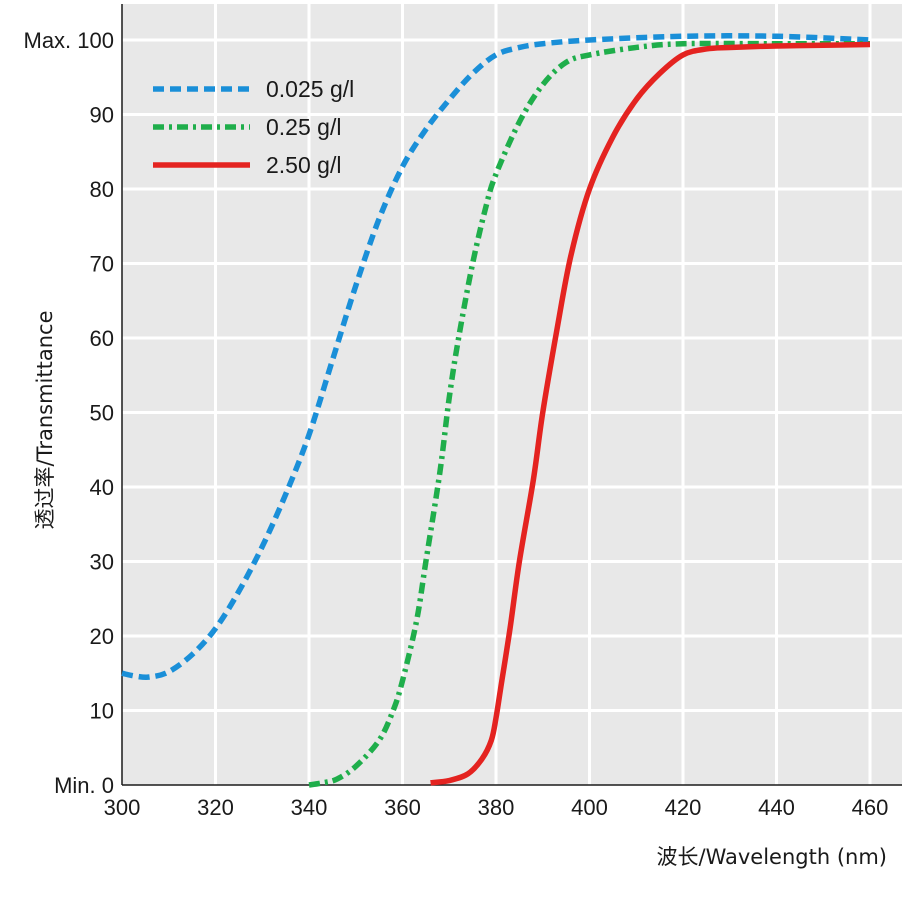  What do you see at coordinates (102, 711) in the screenshot?
I see `y-tick-label: 10` at bounding box center [102, 711].